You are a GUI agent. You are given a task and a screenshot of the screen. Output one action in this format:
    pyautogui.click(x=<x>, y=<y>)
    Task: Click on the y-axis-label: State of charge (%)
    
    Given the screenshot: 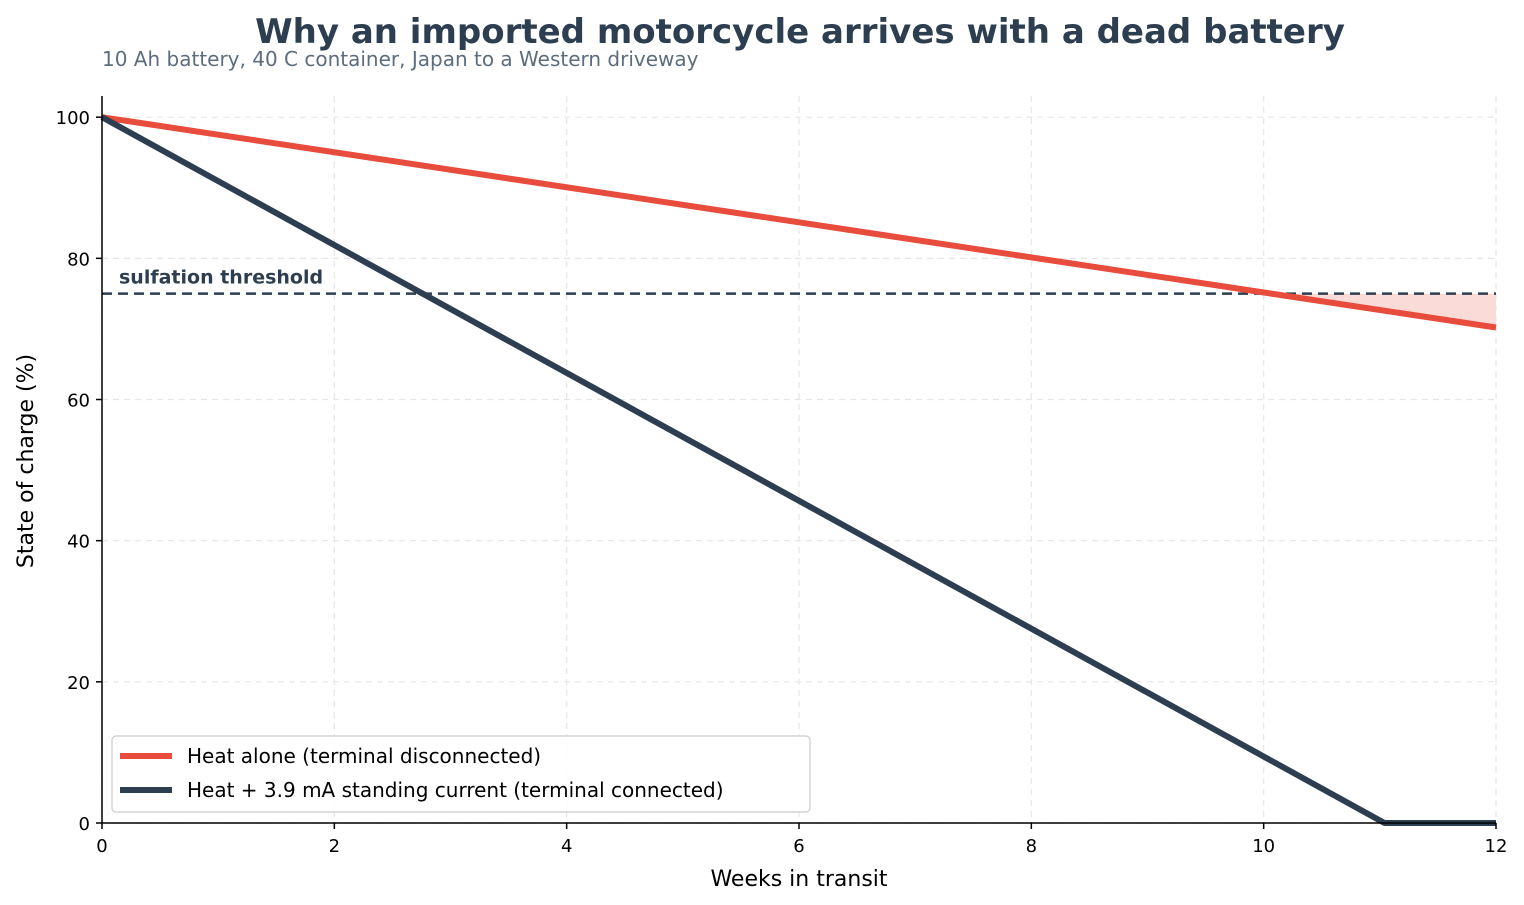 What is the action you would take?
    pyautogui.click(x=26, y=461)
    